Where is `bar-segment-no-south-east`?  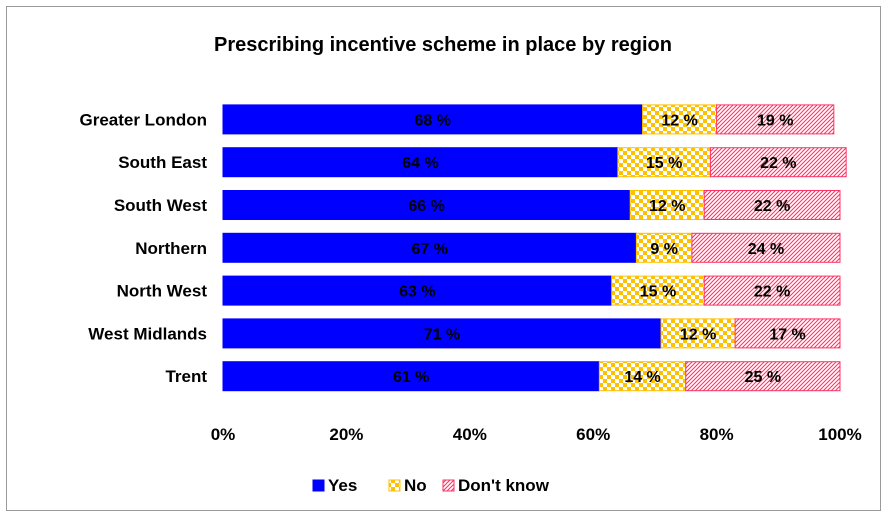
bar-segment-no-south-east is located at coordinates (664, 162).